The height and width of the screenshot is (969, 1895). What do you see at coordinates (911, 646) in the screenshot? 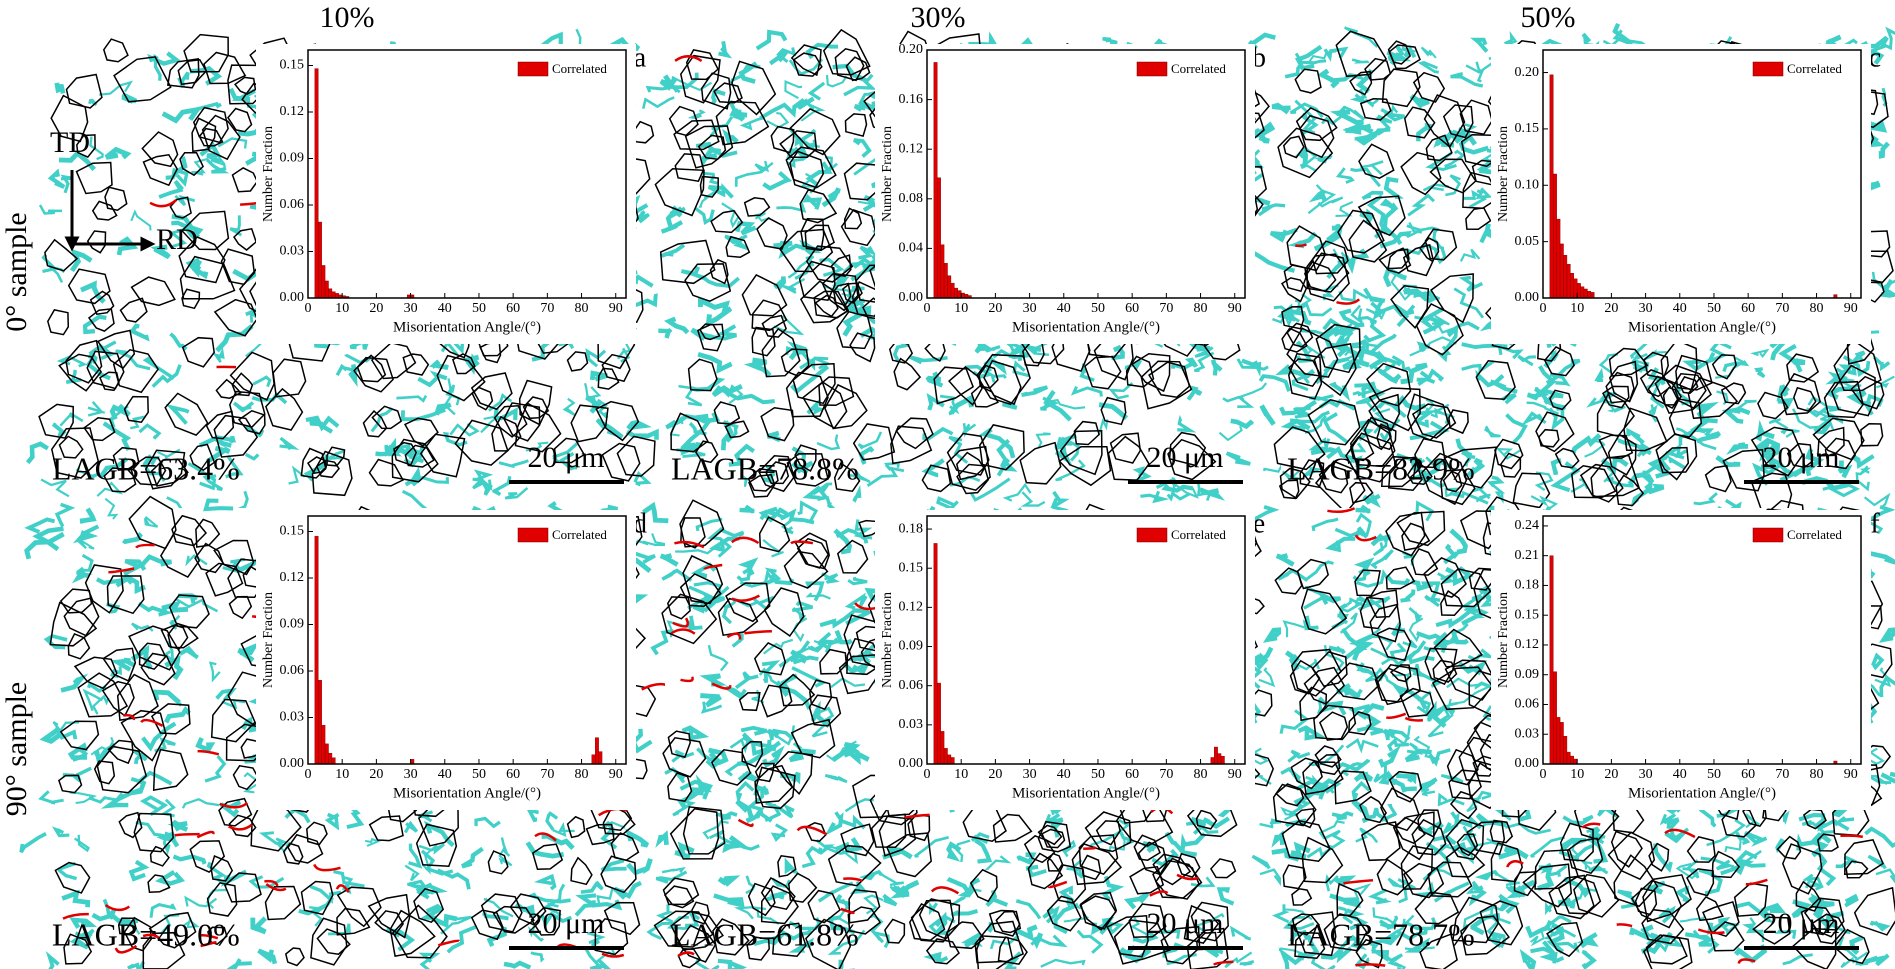
I see `y-tick-label: 0.09` at bounding box center [911, 646].